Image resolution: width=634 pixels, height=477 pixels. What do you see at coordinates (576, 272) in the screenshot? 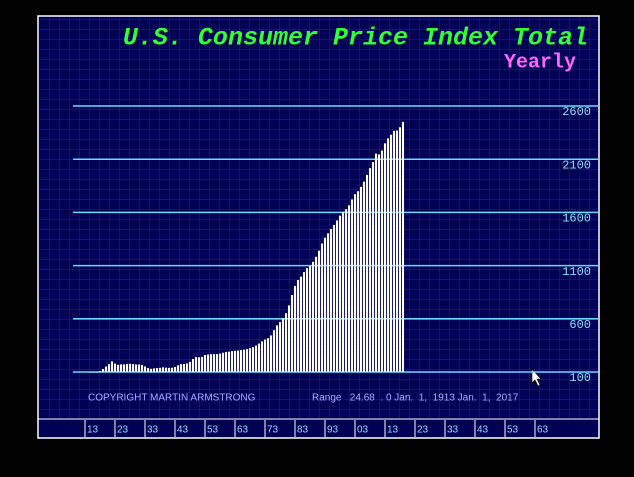
I see `y-tick-label: 1100` at bounding box center [576, 272].